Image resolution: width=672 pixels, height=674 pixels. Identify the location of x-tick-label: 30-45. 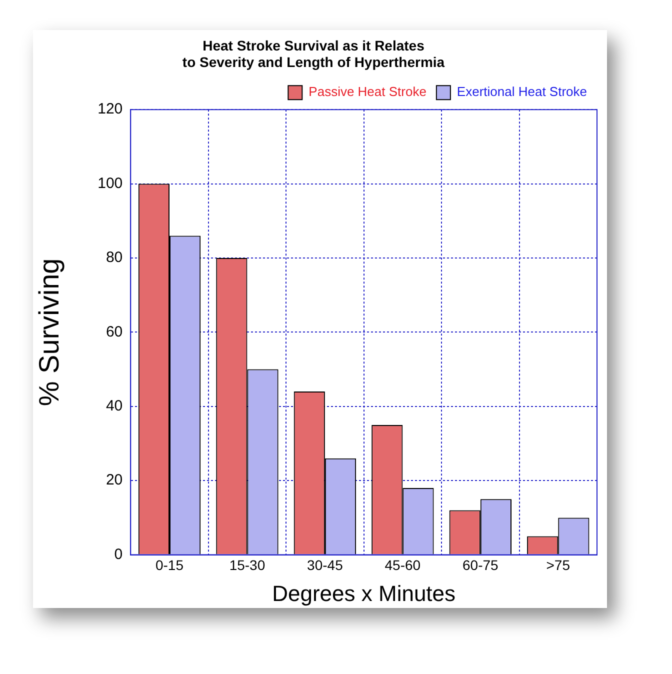
(325, 565).